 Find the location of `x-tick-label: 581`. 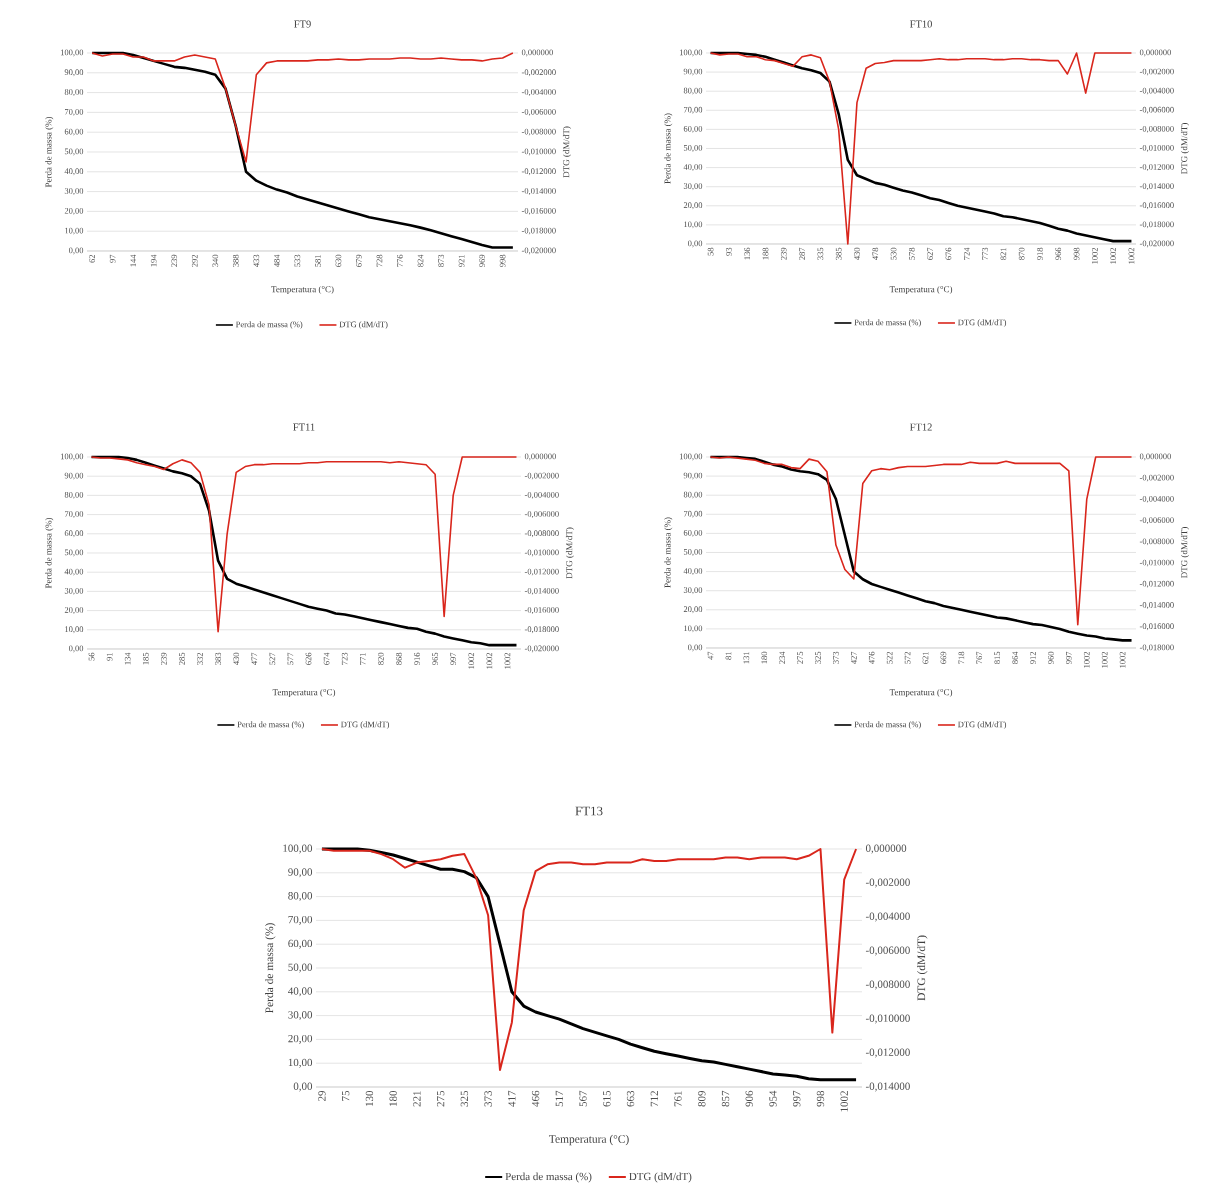

x-tick-label: 581 is located at coordinates (318, 261).